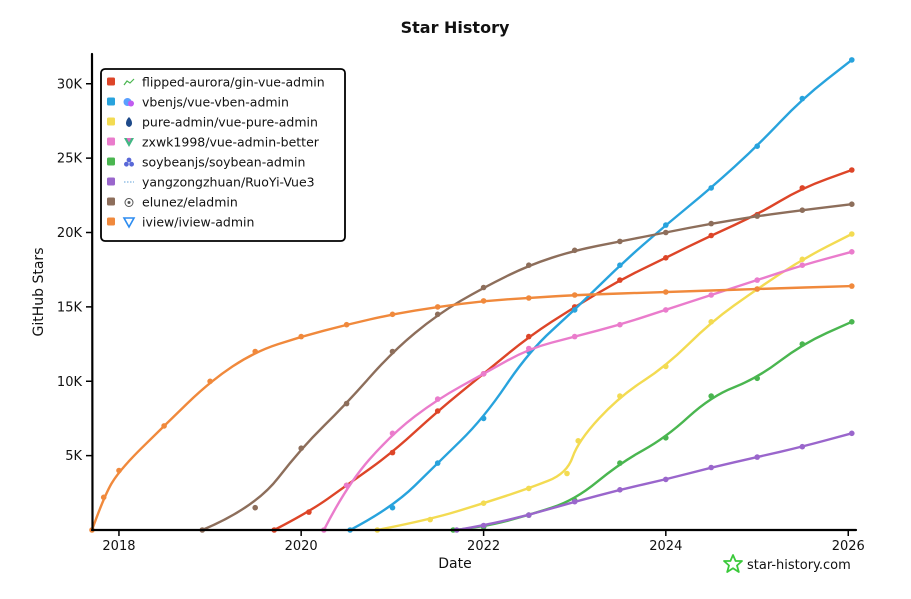  What do you see at coordinates (206, 162) in the screenshot?
I see `legend-item: soybeanjs/soybean-admin` at bounding box center [206, 162].